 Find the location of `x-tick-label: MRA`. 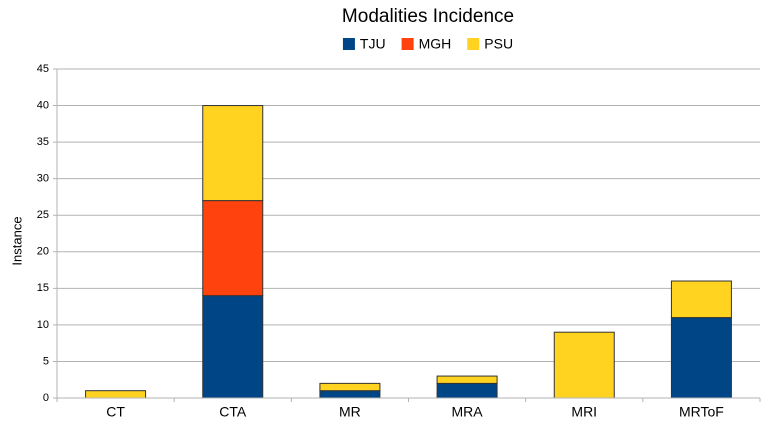

x-tick-label: MRA is located at coordinates (468, 412).